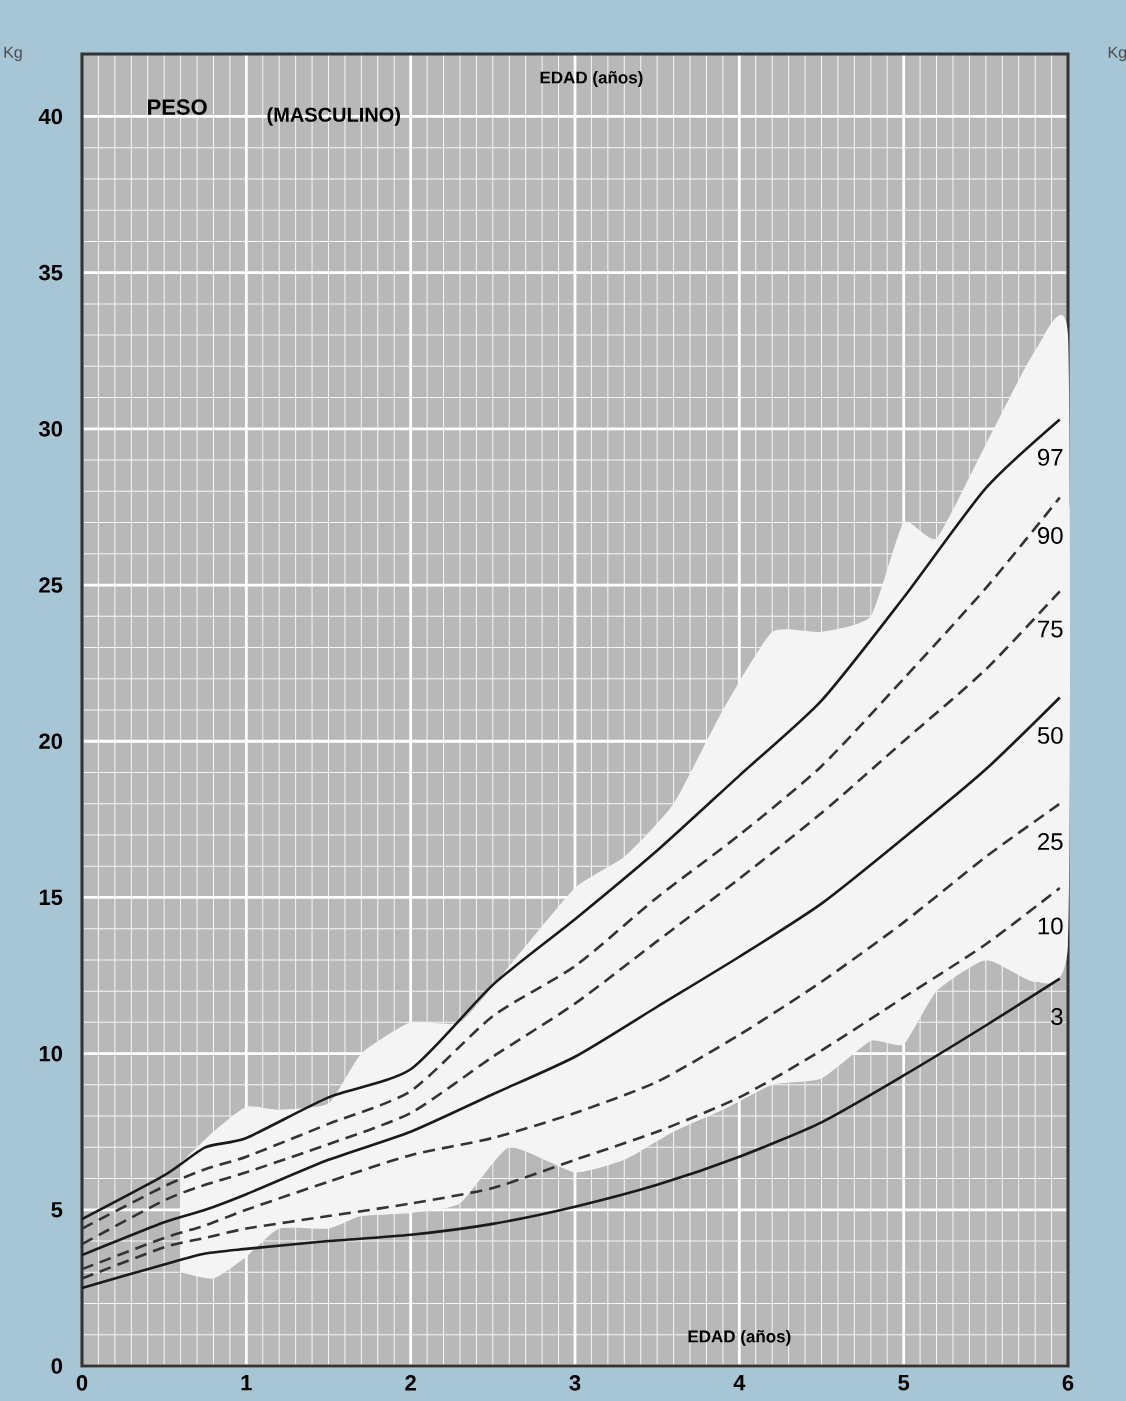  I want to click on series-label: 90, so click(1050, 535).